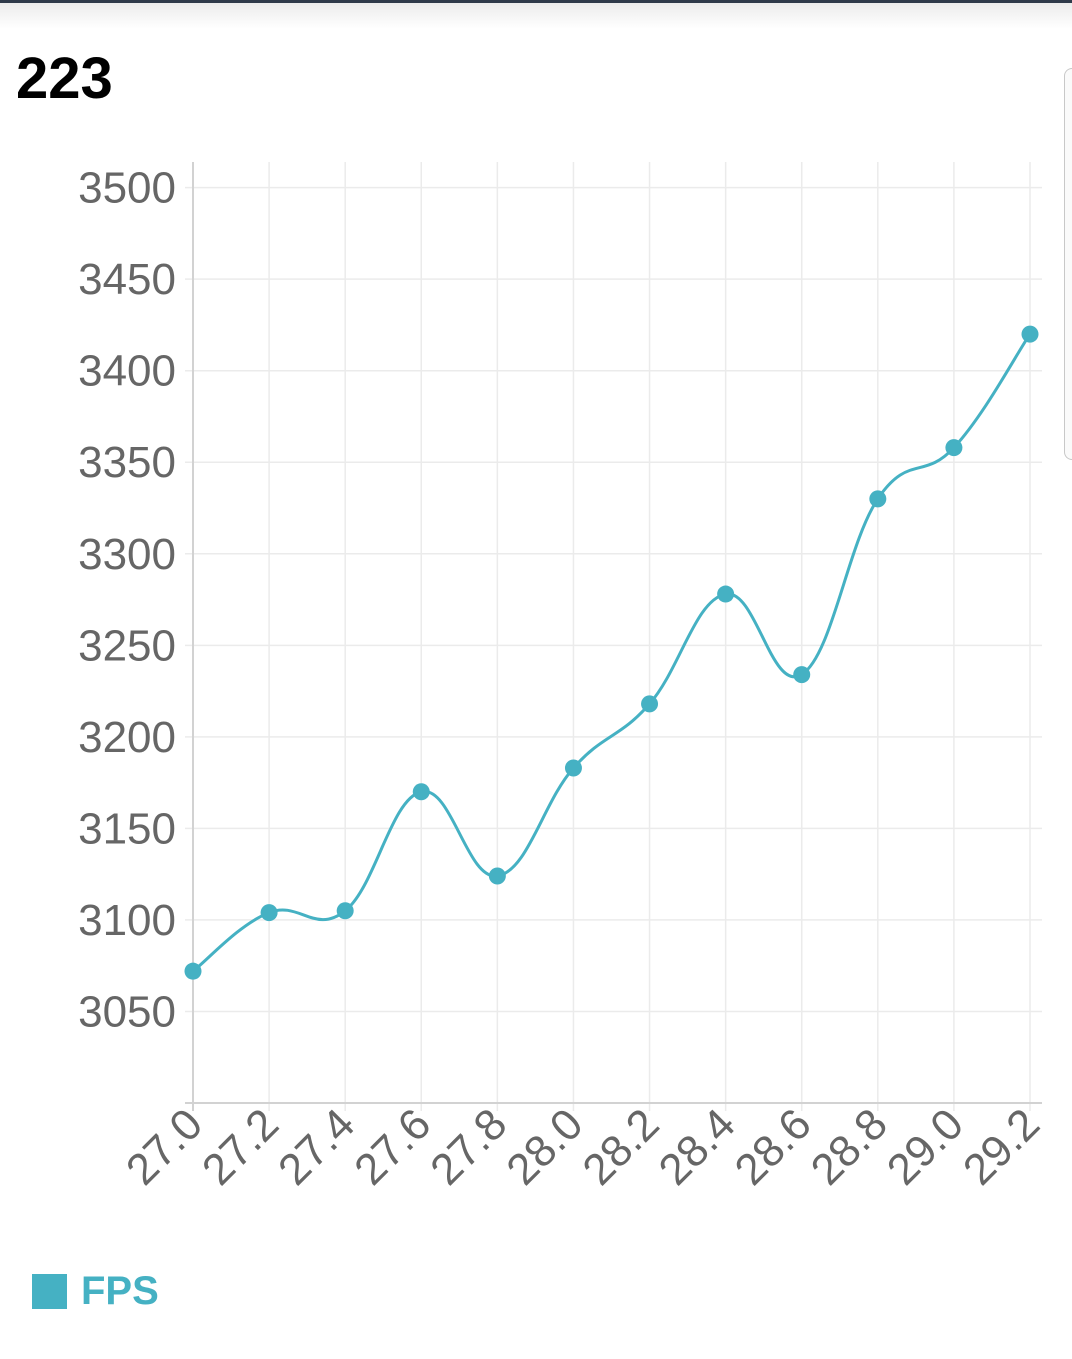  What do you see at coordinates (49, 1291) in the screenshot?
I see `legend-swatch-icon` at bounding box center [49, 1291].